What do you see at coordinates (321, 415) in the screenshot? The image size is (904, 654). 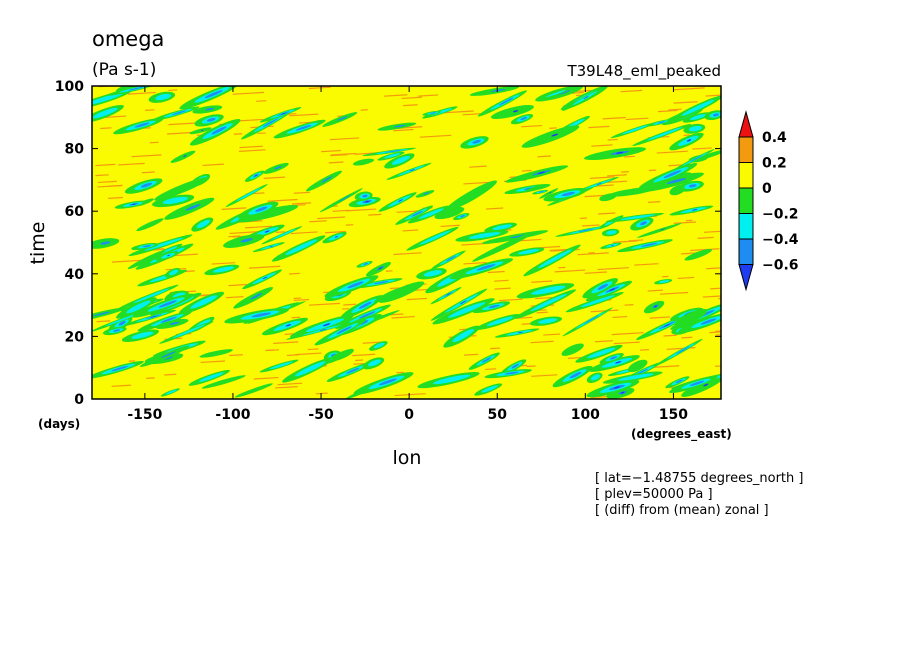 I see `x-tick-label: -50` at bounding box center [321, 415].